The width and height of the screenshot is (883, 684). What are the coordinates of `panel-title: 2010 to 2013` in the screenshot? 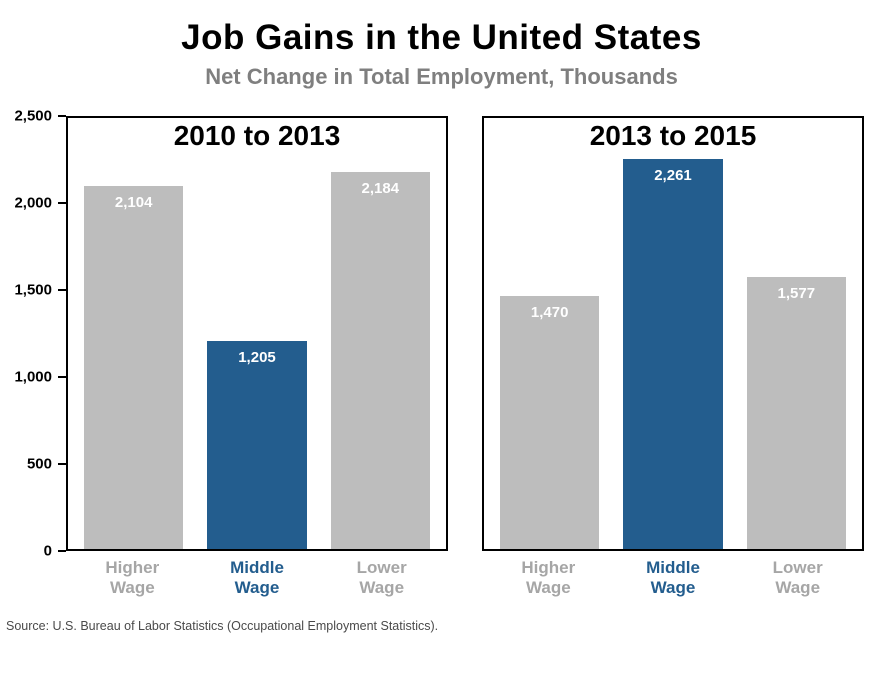 It's located at (257, 135).